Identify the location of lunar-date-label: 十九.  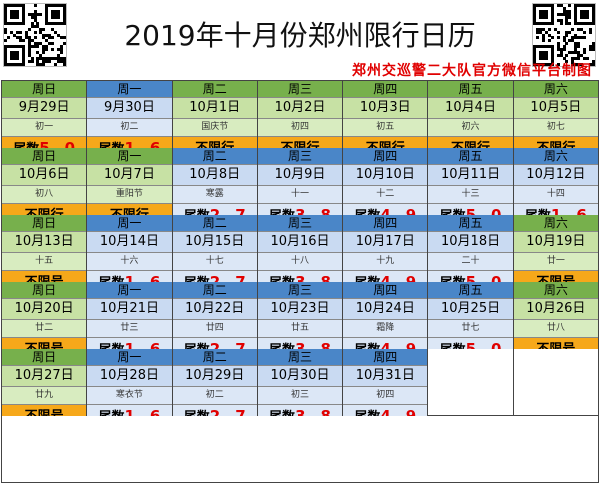
(385, 261).